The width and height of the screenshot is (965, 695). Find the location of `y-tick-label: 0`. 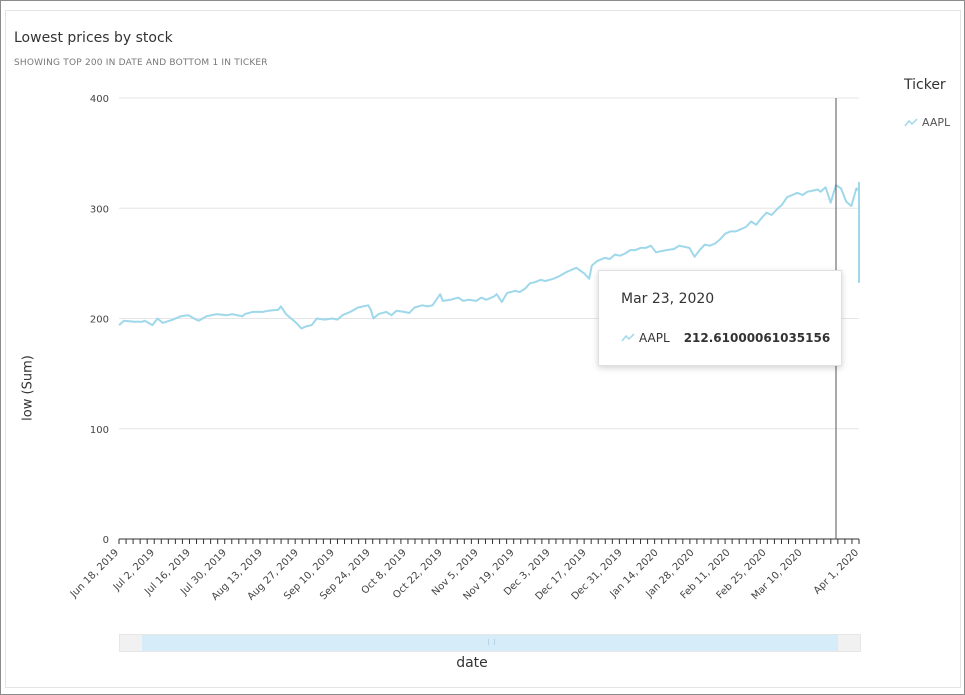

y-tick-label: 0 is located at coordinates (106, 540).